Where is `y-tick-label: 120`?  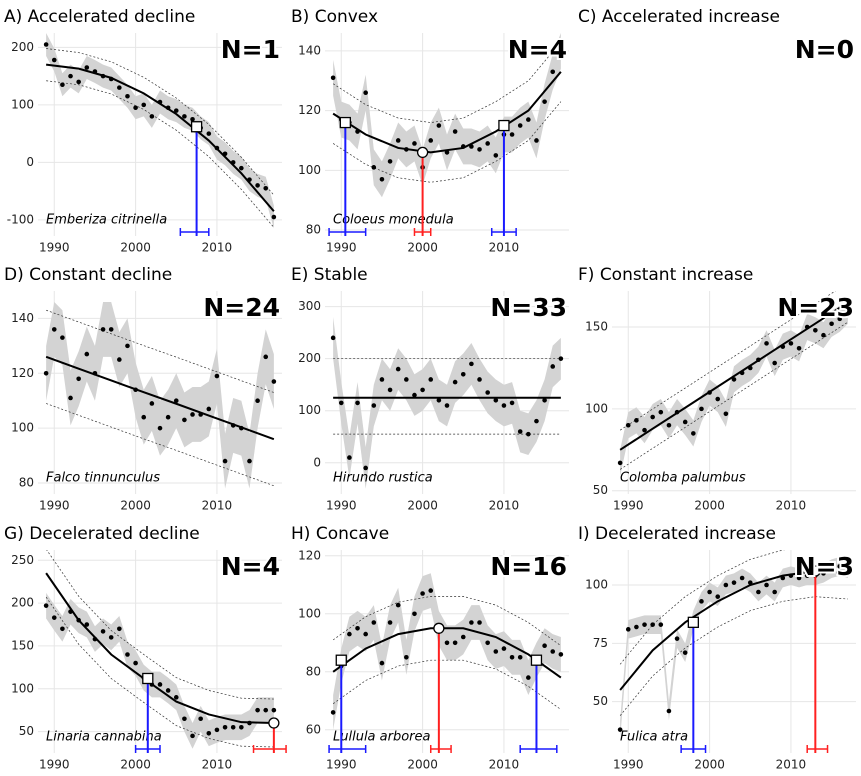
y-tick-label: 120 is located at coordinates (309, 110).